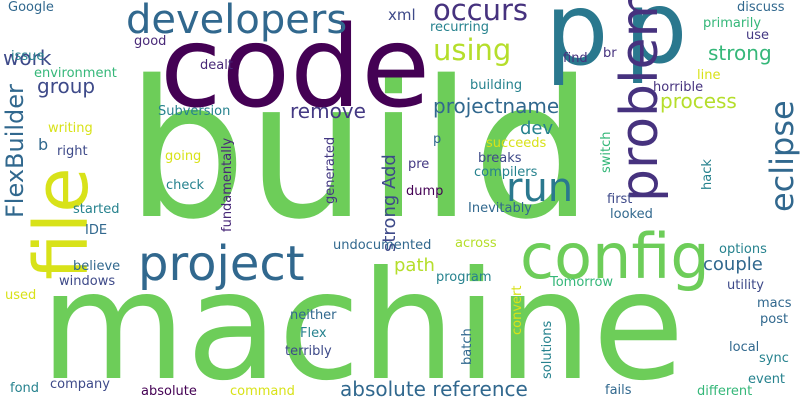 The image size is (800, 400). Describe the element at coordinates (87, 281) in the screenshot. I see `word-windows: windows` at that location.